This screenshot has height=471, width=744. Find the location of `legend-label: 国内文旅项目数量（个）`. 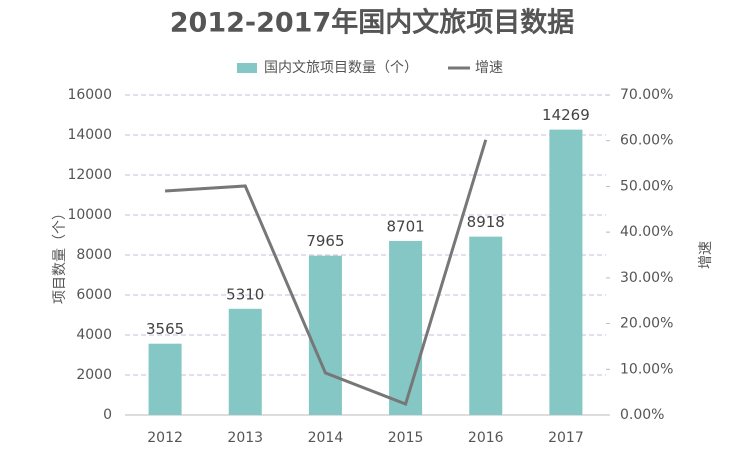

legend-label: 国内文旅项目数量（个） is located at coordinates (341, 68).